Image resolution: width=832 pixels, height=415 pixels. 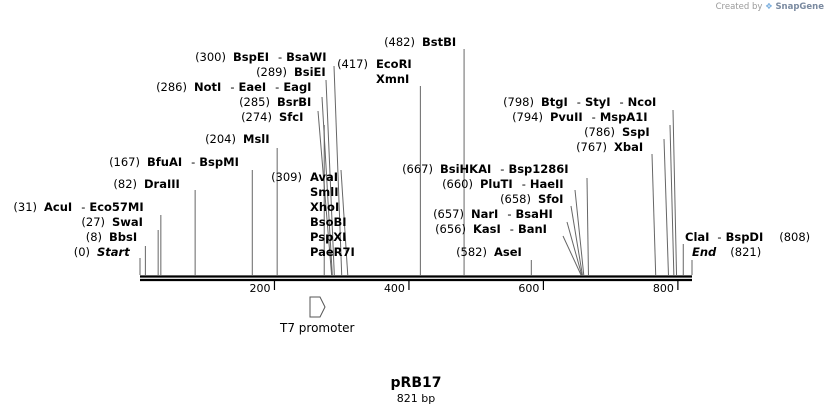 What do you see at coordinates (532, 229) in the screenshot?
I see `enzyme-name-bani: BanI` at bounding box center [532, 229].